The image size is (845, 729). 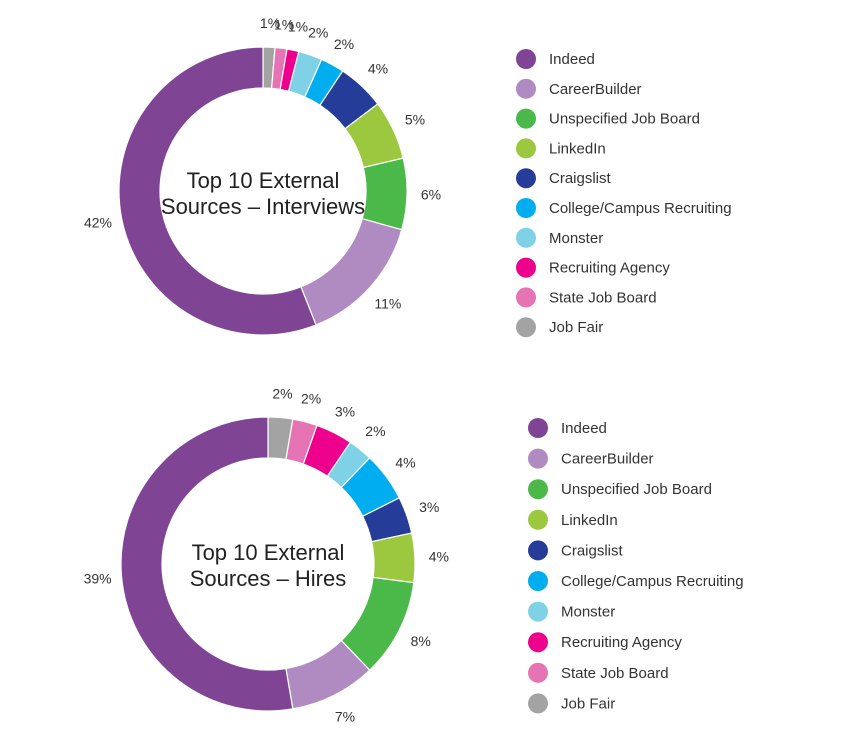 I want to click on pct-label-state-job-board: 2%, so click(x=311, y=399).